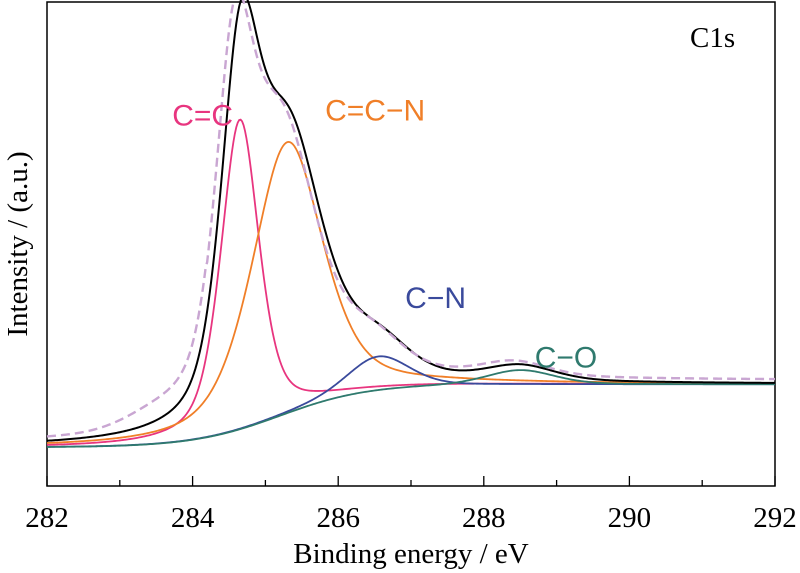 This screenshot has height=573, width=800. I want to click on panel-label: C1s, so click(712, 38).